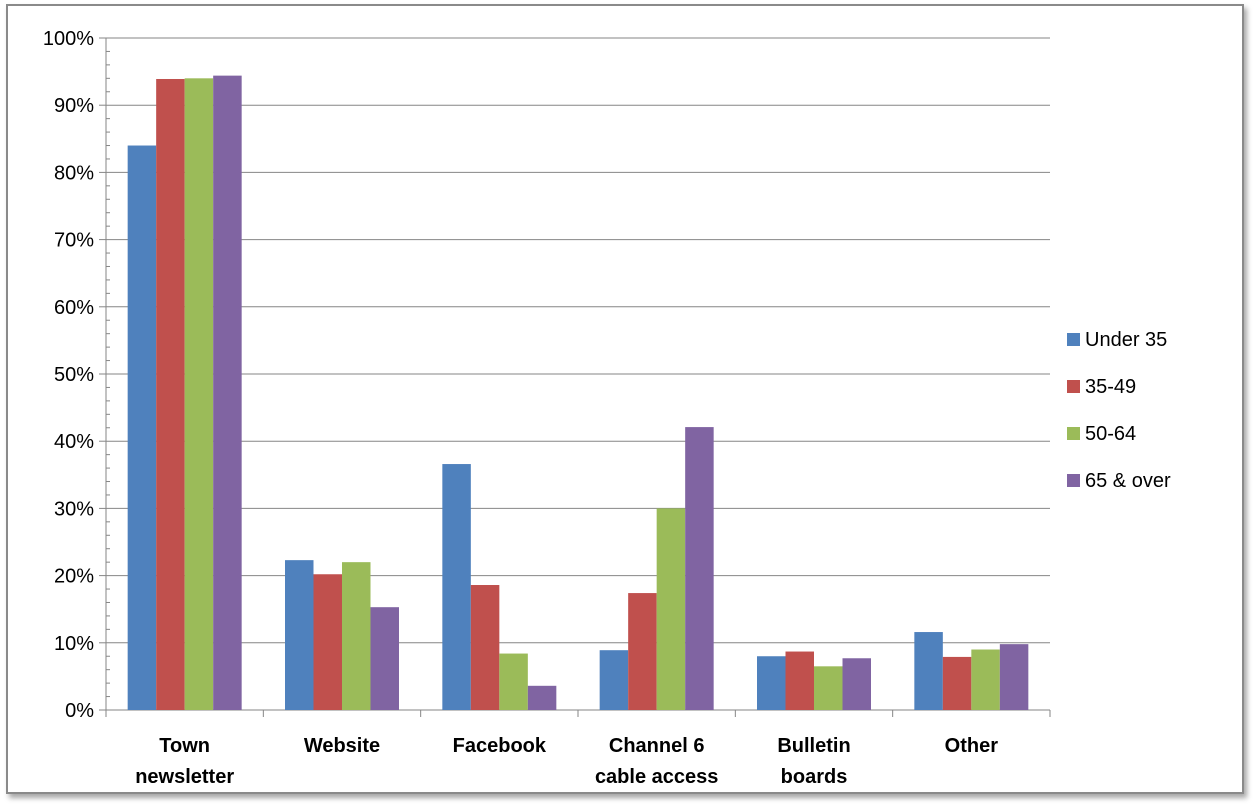  I want to click on x-category-label: Website, so click(342, 746).